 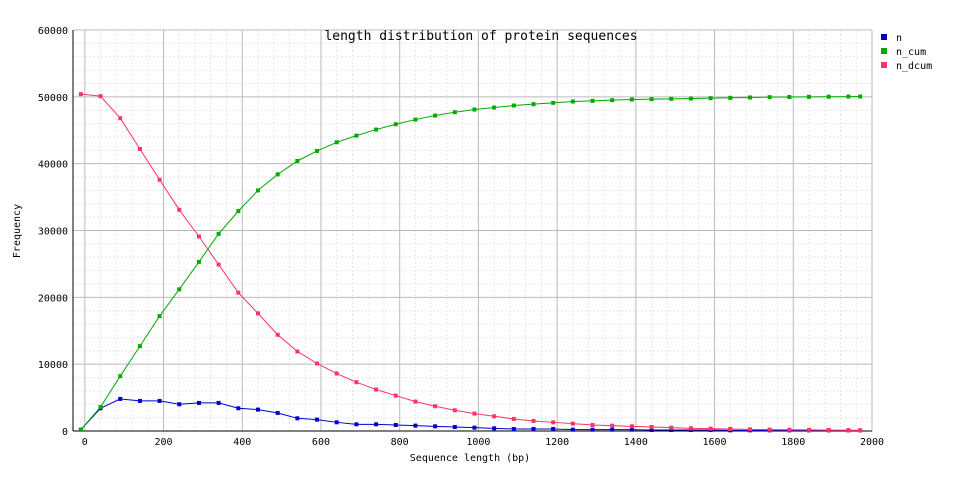 What do you see at coordinates (914, 66) in the screenshot?
I see `legend-label: n_dcum` at bounding box center [914, 66].